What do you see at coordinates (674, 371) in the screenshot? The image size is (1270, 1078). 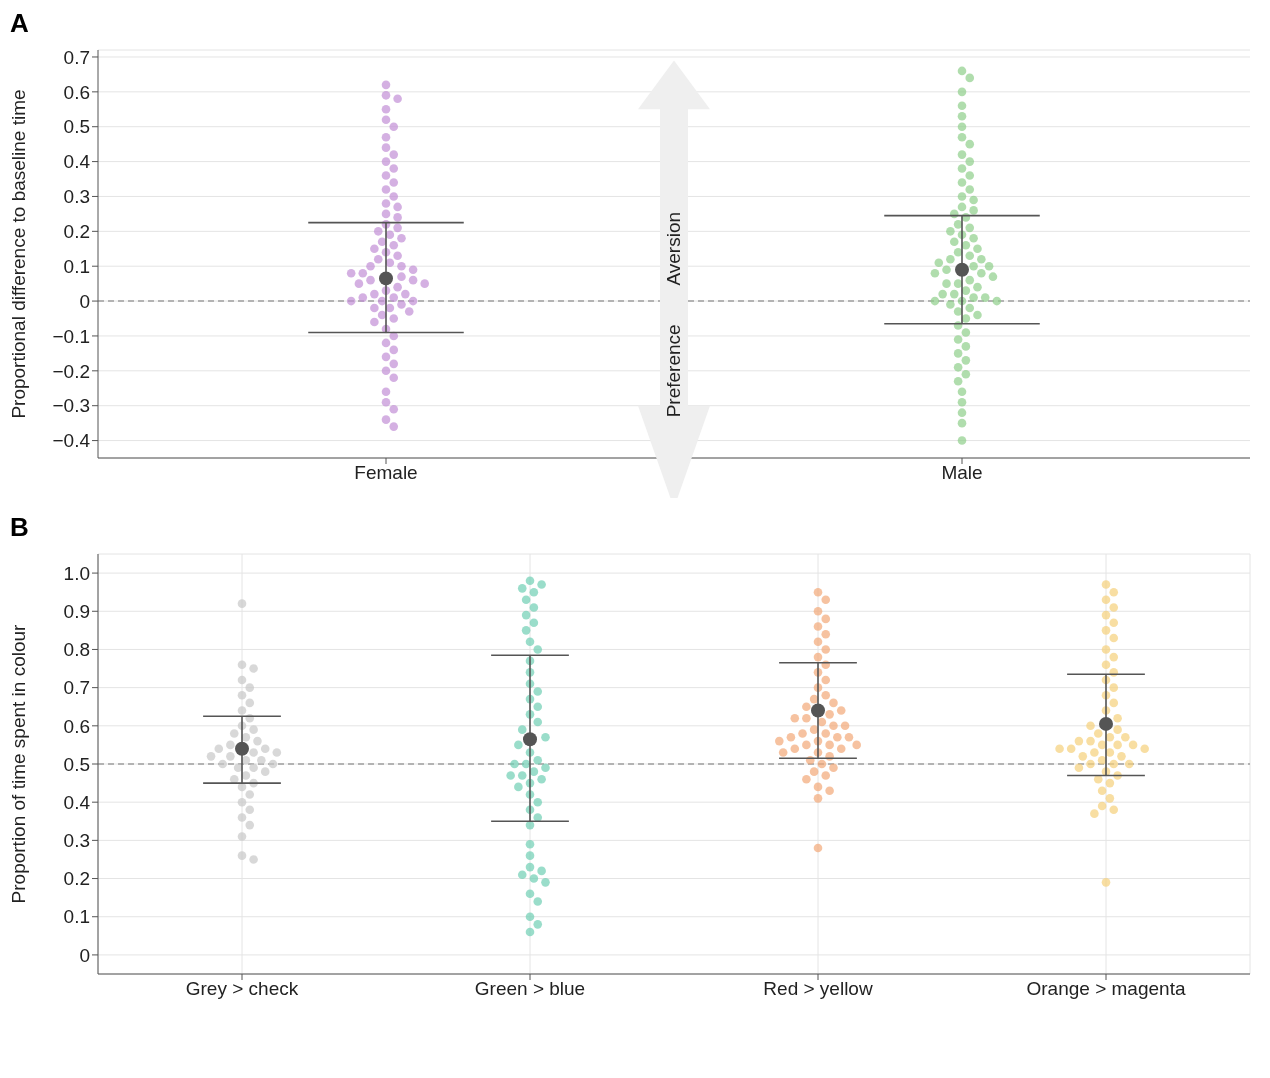 I see `annotation: Preference` at bounding box center [674, 371].